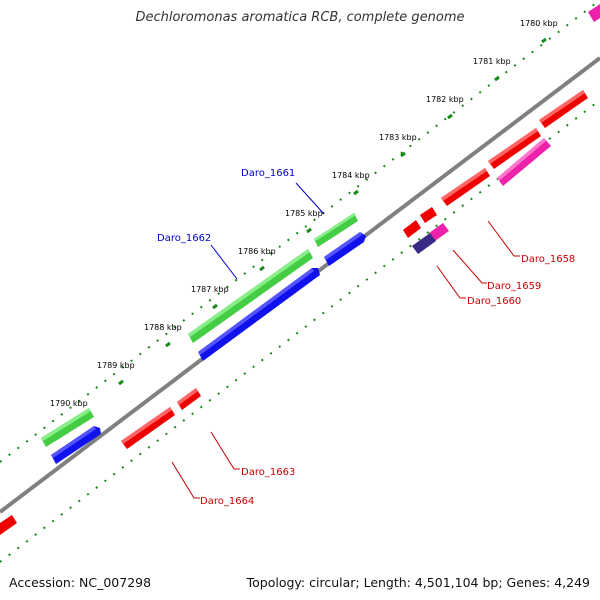 This screenshot has height=600, width=600. I want to click on gene-label-daro-1658: Daro_1658, so click(548, 259).